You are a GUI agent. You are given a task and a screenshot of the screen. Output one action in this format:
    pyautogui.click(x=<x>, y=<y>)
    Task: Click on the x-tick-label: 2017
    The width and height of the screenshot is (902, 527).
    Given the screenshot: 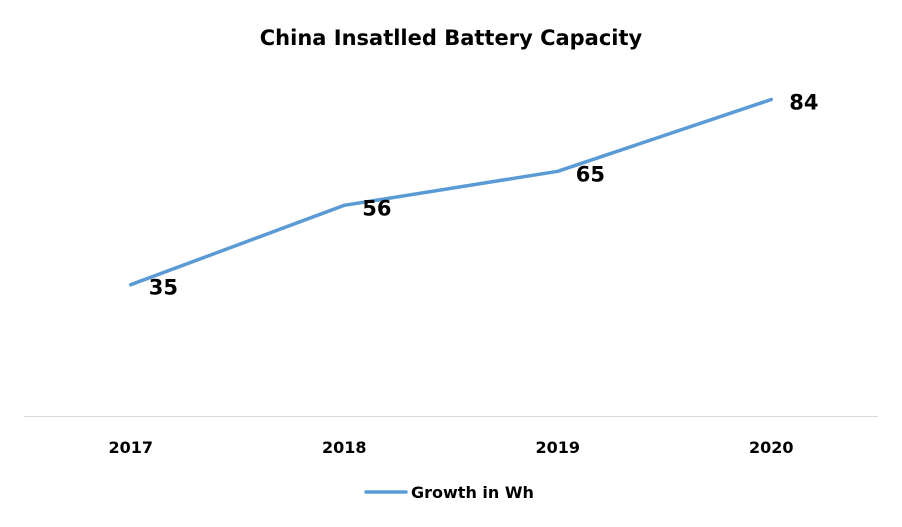 What is the action you would take?
    pyautogui.click(x=130, y=447)
    